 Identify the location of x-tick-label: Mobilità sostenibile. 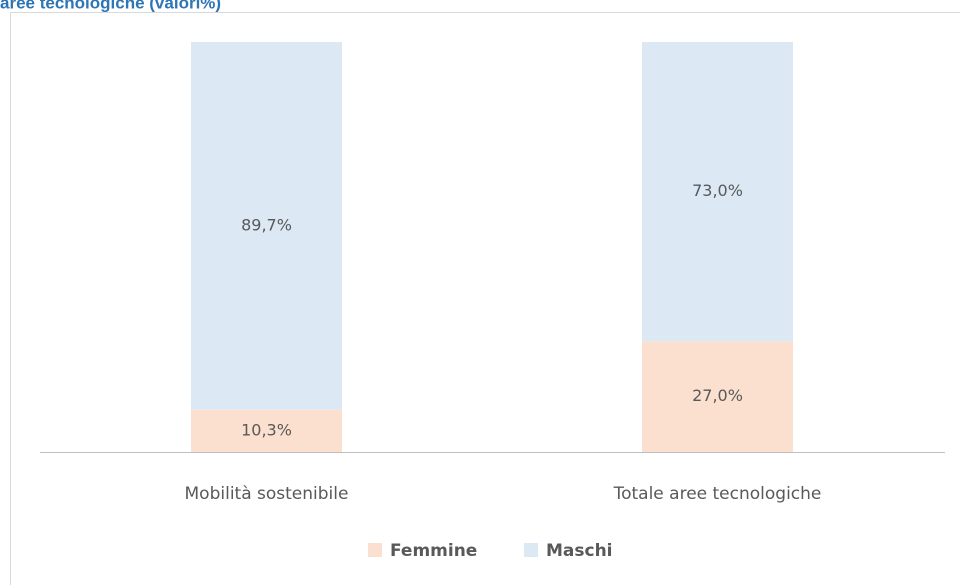
(267, 494).